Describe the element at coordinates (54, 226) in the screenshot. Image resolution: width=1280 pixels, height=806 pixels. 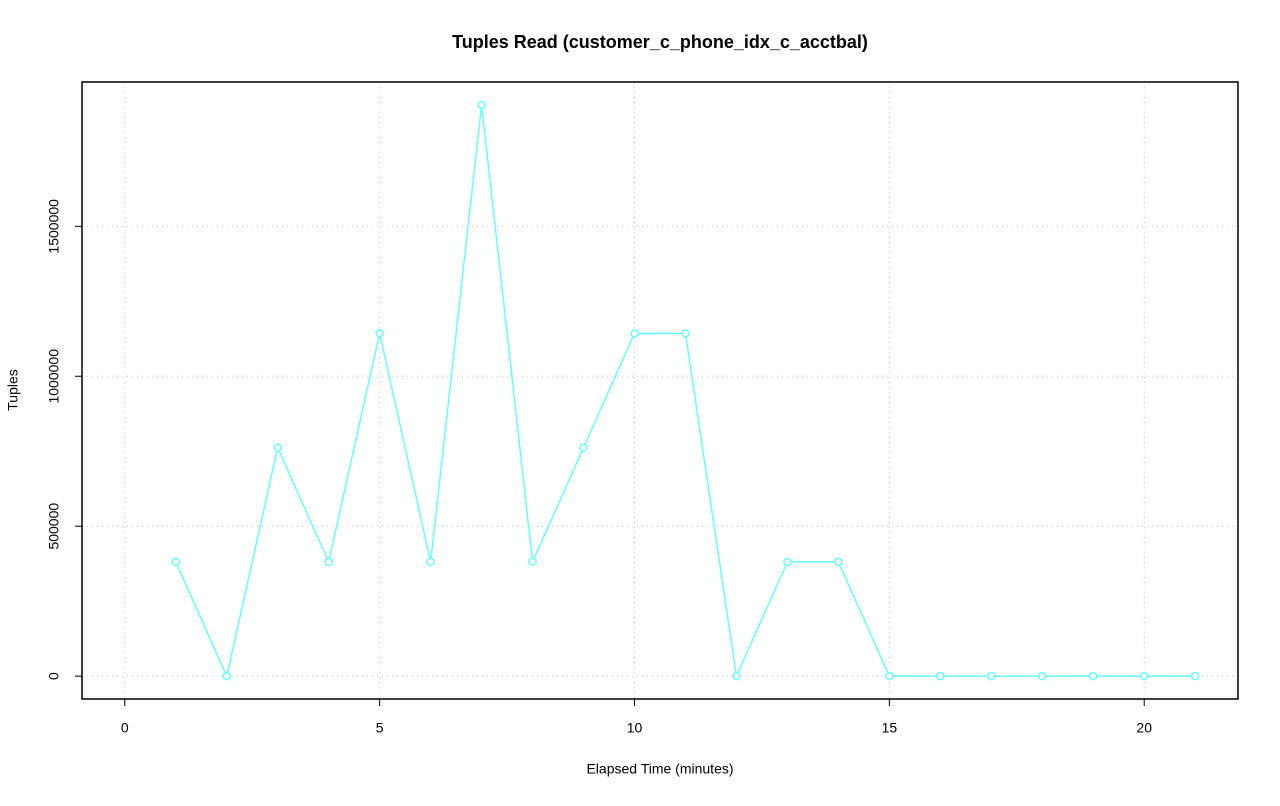
I see `y-tick-label: 1500000` at that location.